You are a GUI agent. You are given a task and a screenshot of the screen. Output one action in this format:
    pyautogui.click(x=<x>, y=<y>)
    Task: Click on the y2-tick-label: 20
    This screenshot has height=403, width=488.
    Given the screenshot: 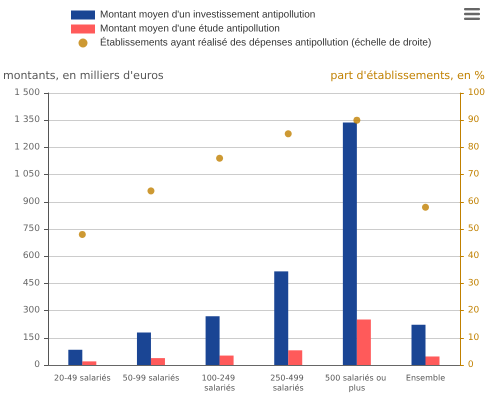 What is the action you would take?
    pyautogui.click(x=474, y=311)
    